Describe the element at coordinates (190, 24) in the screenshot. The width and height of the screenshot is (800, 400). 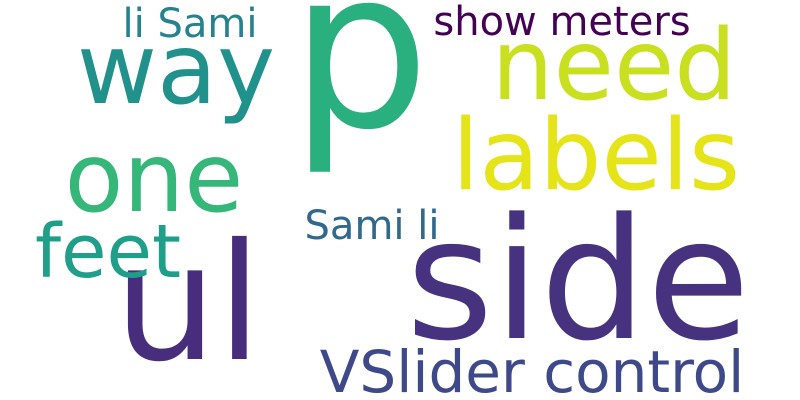
I see `word-li-sami-1: li Sami` at that location.